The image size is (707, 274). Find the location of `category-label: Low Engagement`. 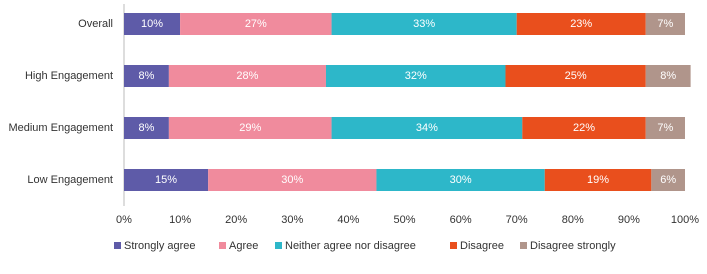

category-label: Low Engagement is located at coordinates (70, 180).